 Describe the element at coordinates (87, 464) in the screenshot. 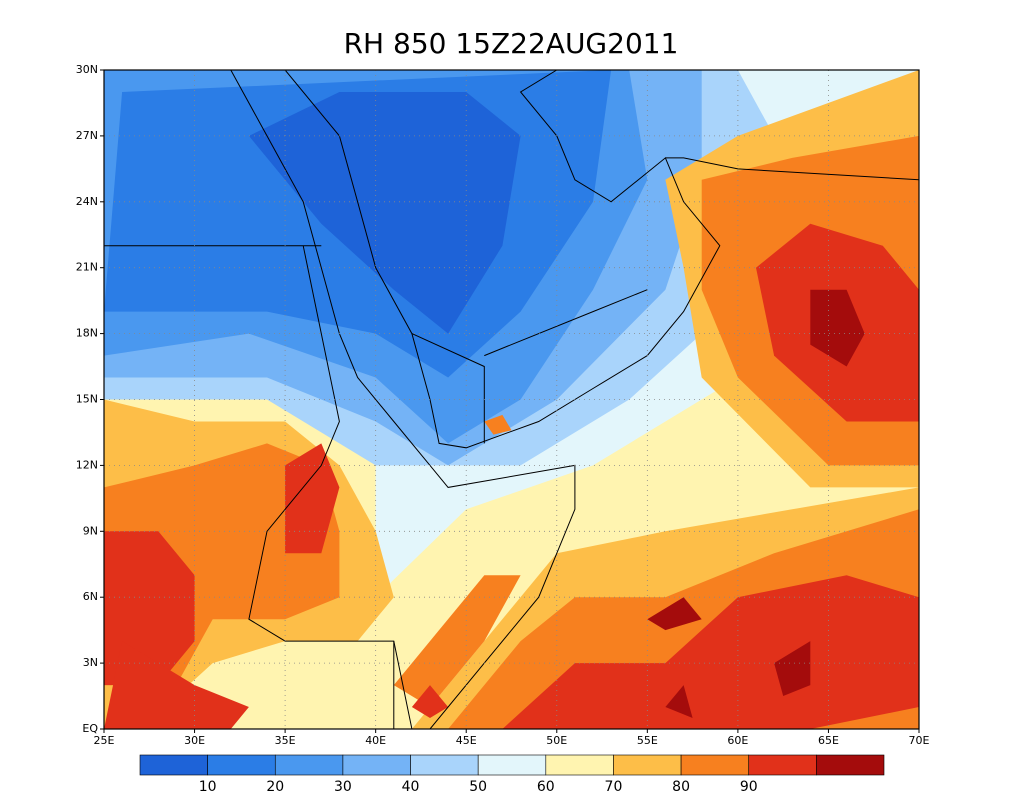

I see `y-tick-label: 12N` at that location.